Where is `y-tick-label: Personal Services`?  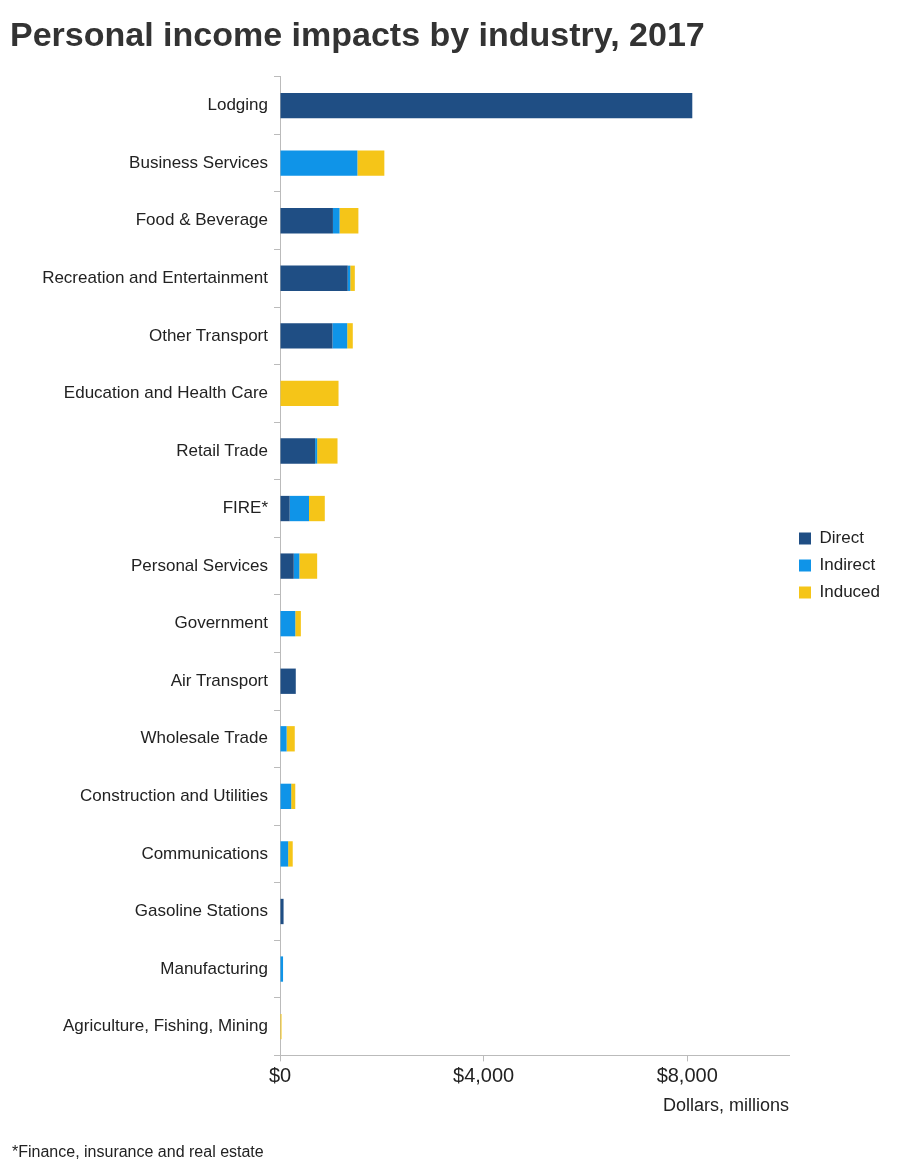
y-tick-label: Personal Services is located at coordinates (199, 565).